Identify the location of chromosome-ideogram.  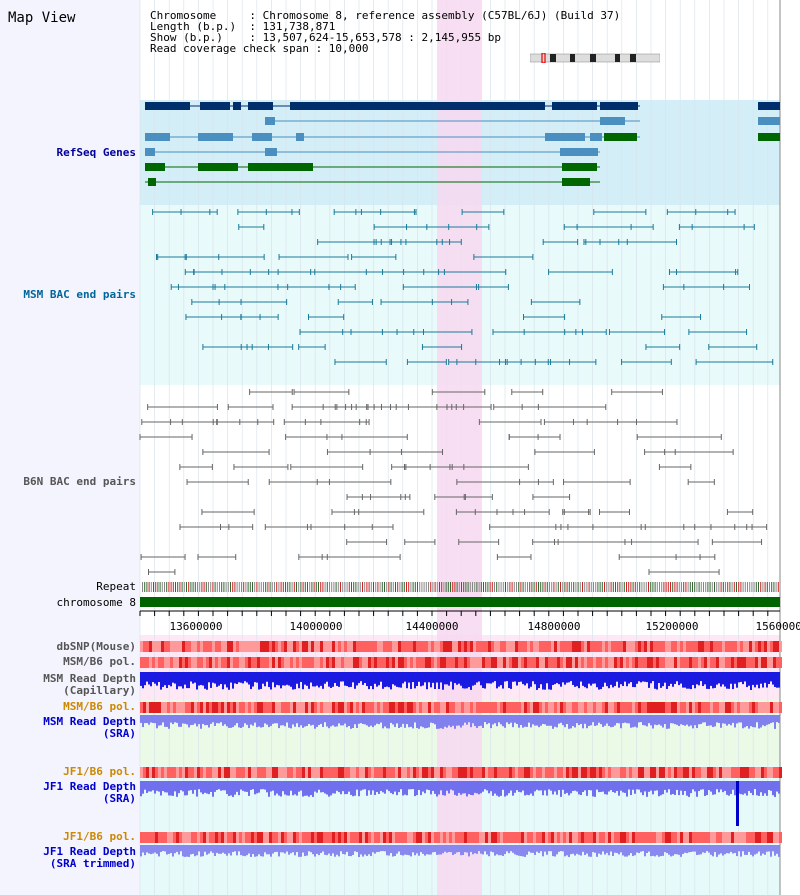
(595, 58).